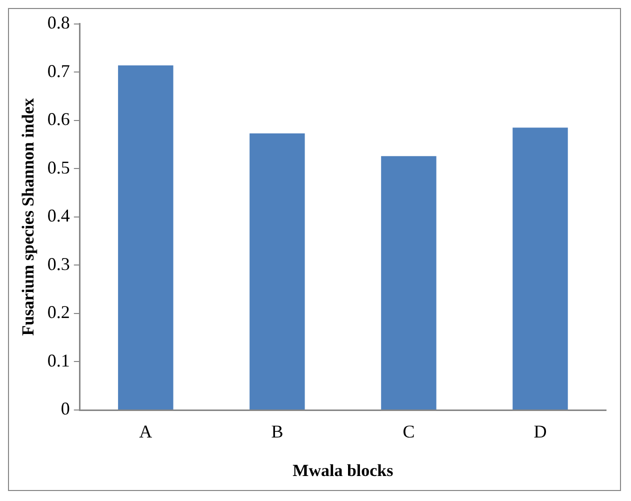  I want to click on y-tick-label: 0.2, so click(58, 312).